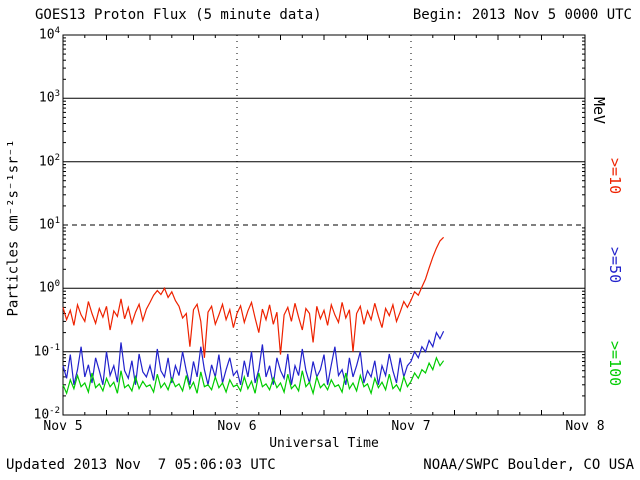 The width and height of the screenshot is (640, 480). What do you see at coordinates (49, 34) in the screenshot?
I see `y-tick-label: 10⁴` at bounding box center [49, 34].